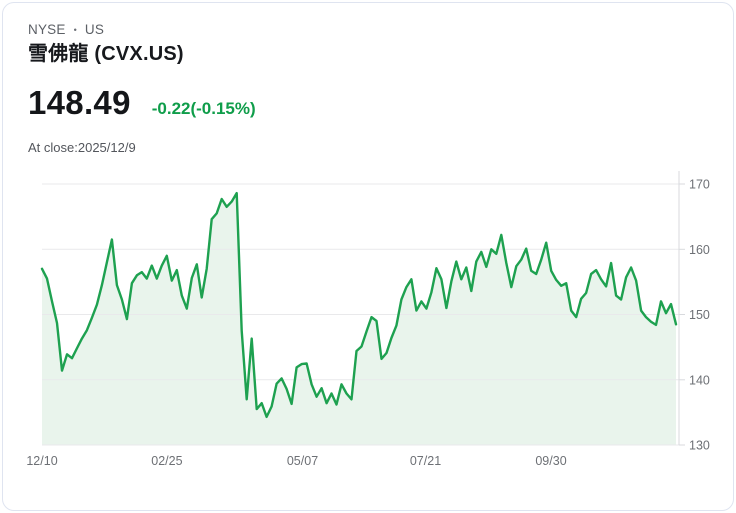 This screenshot has width=736, height=513. What do you see at coordinates (79, 102) in the screenshot?
I see `price-value: 148.49` at bounding box center [79, 102].